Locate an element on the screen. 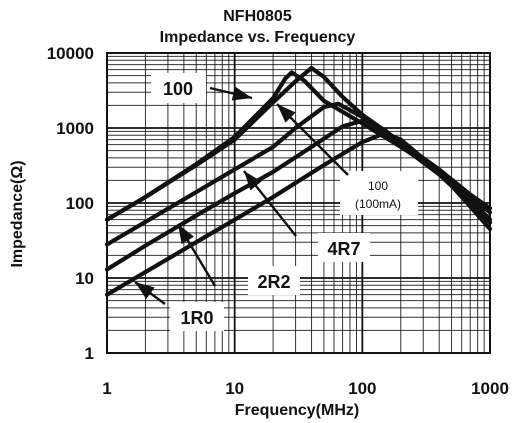  annotation-2r2: 2R2 is located at coordinates (273, 282).